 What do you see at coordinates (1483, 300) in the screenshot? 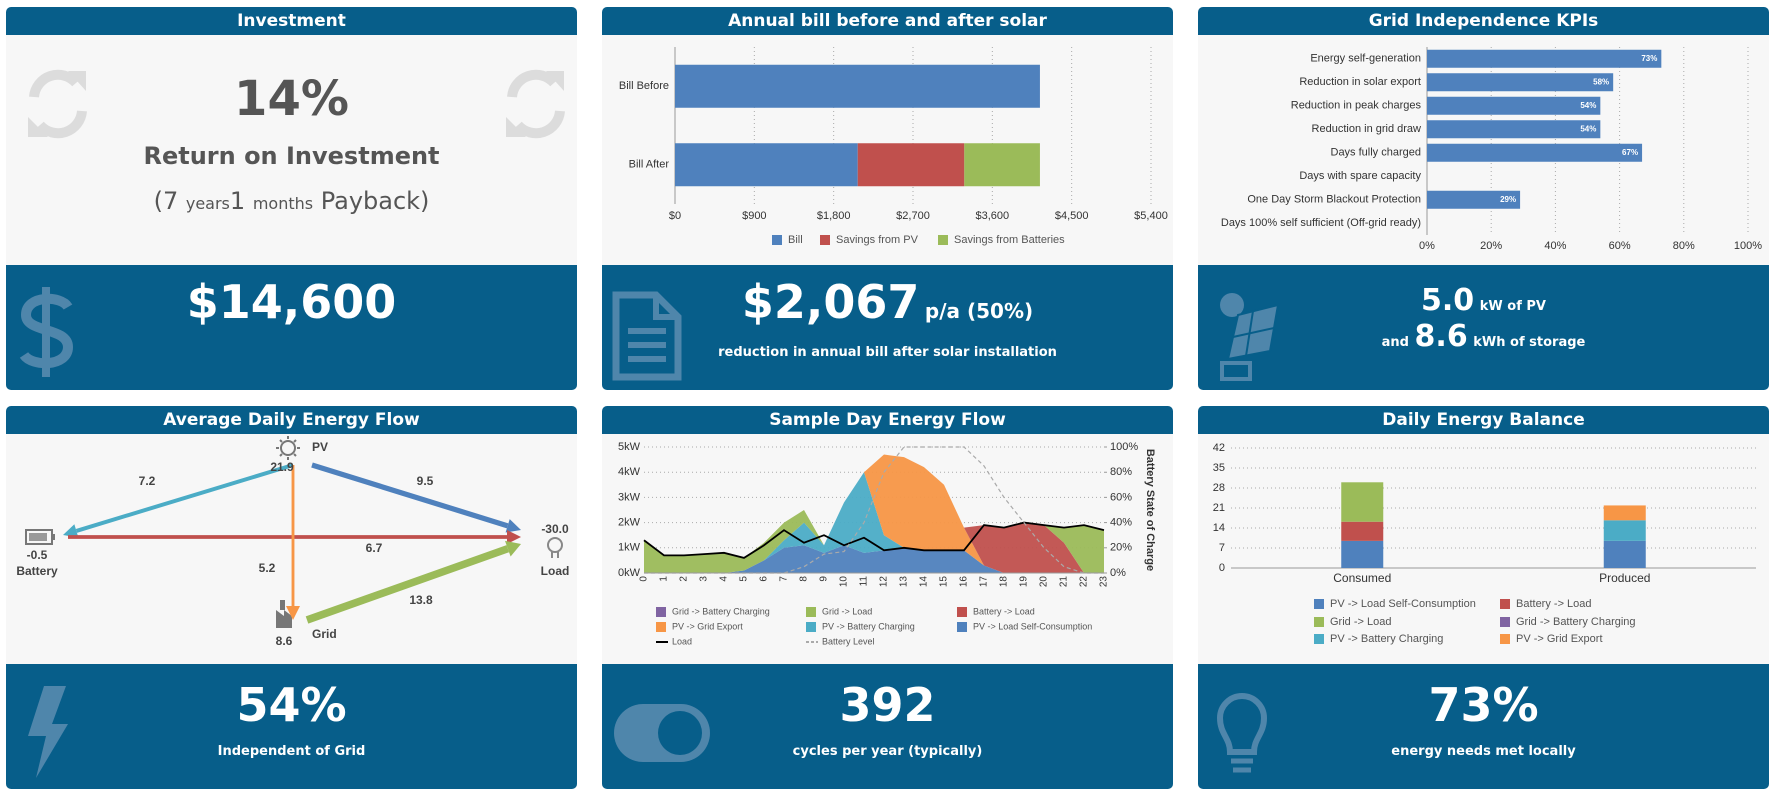
I see `pv-line: 5.0 kW of PV` at bounding box center [1483, 300].